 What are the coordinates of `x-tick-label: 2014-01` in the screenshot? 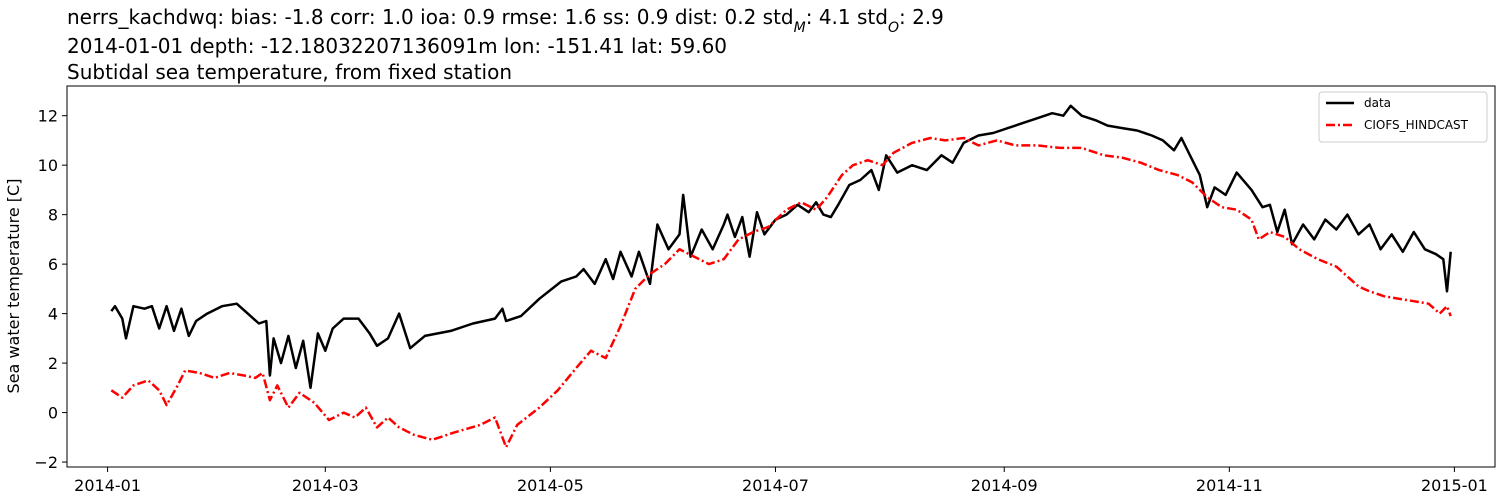 It's located at (107, 485).